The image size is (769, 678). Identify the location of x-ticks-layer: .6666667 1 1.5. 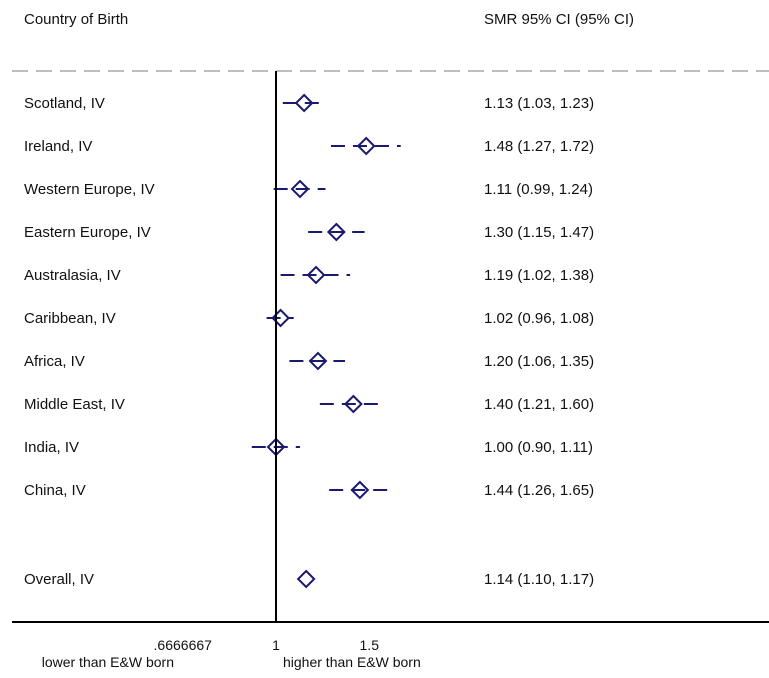
(267, 645).